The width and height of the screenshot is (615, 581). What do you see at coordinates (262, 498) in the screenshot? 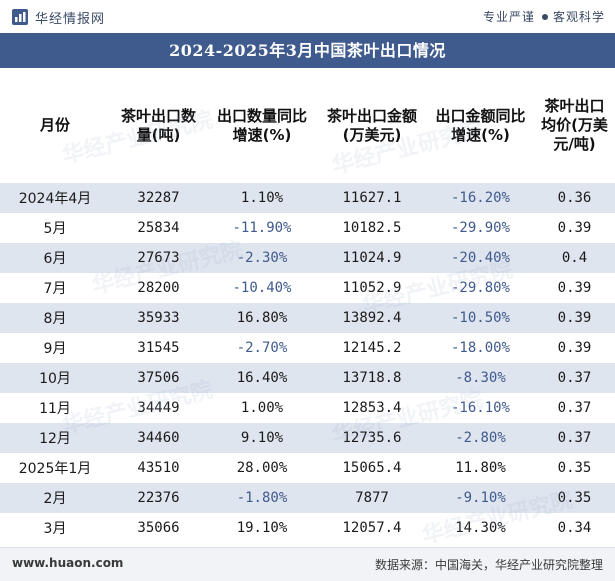
I see `cell-qty-yoy: -1.80%` at bounding box center [262, 498].